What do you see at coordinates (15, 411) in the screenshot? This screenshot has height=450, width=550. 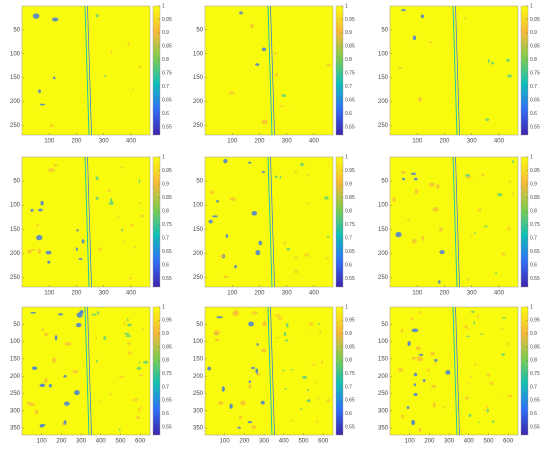 I see `y-tick-label: 300` at bounding box center [15, 411].